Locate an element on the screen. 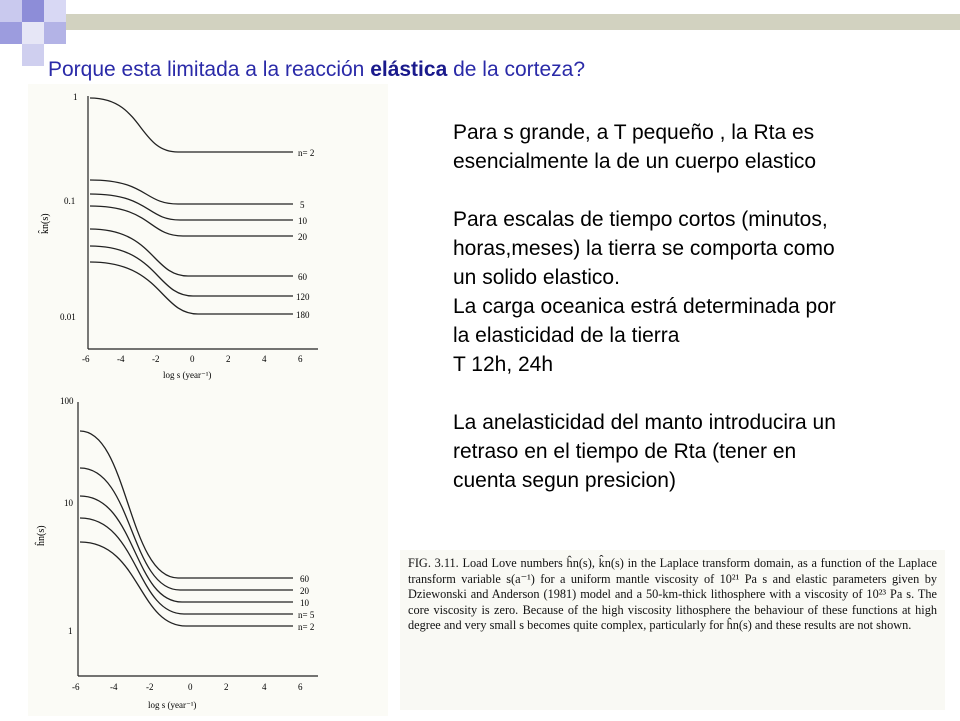 This screenshot has width=960, height=721. top-curve-label-6: 120 is located at coordinates (303, 297).